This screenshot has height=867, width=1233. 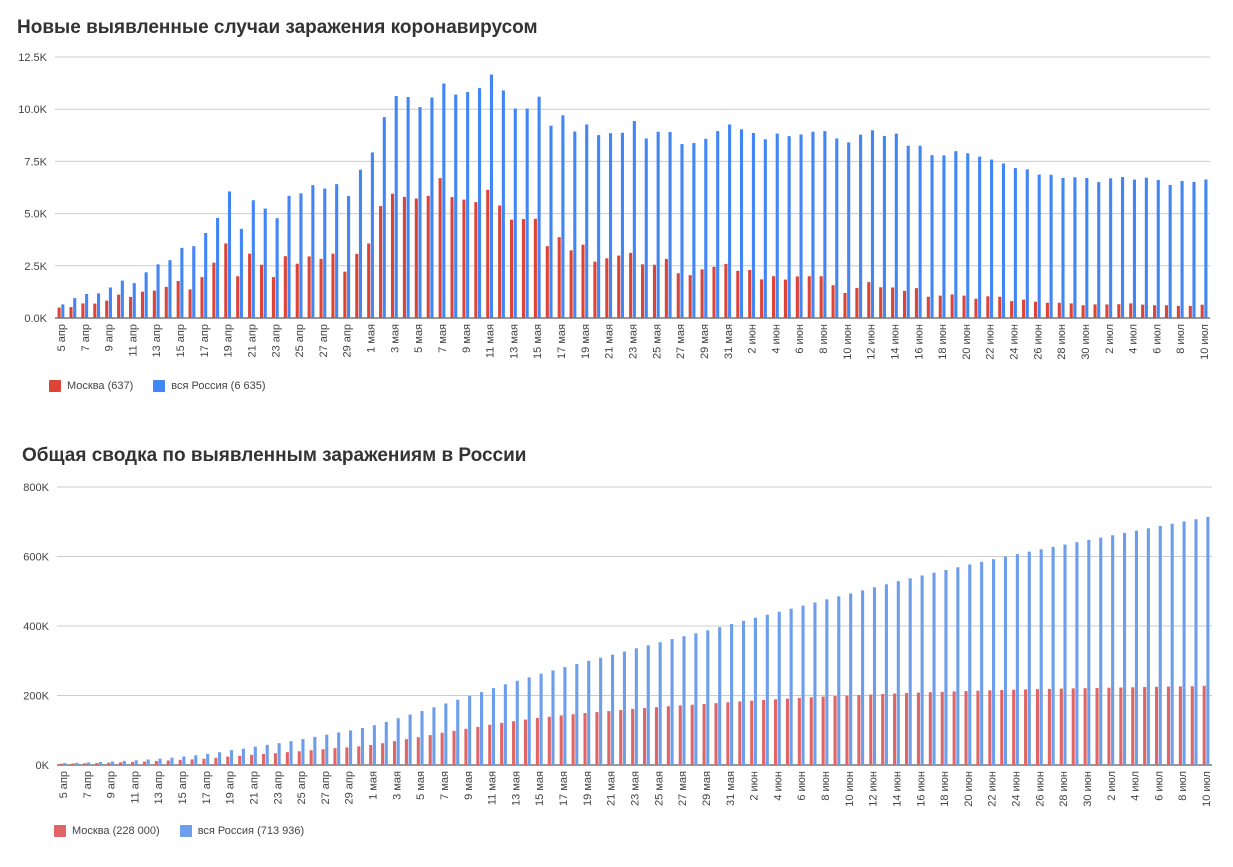 What do you see at coordinates (254, 787) in the screenshot?
I see `x-tick-label: 21 апр` at bounding box center [254, 787].